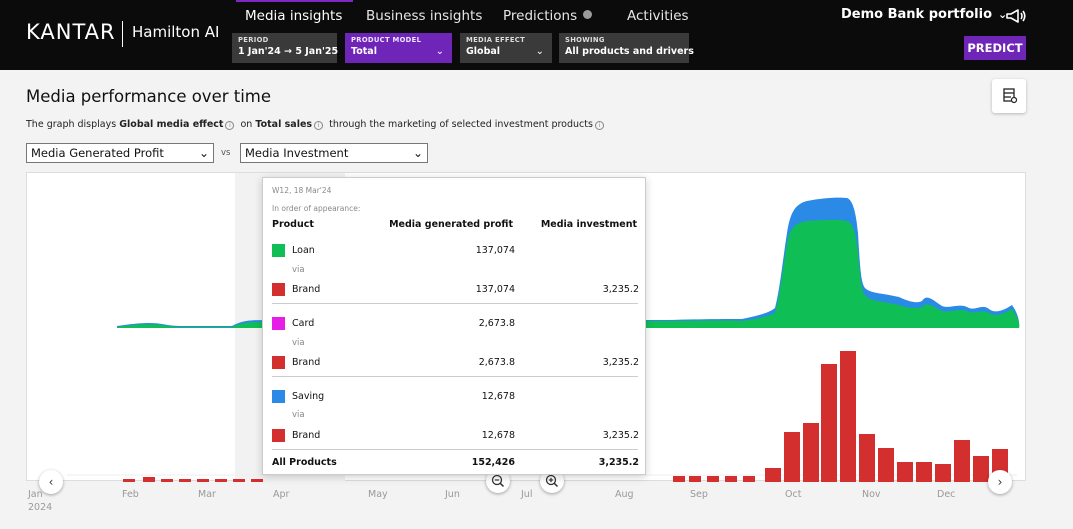 This screenshot has width=1073, height=529. Describe the element at coordinates (176, 32) in the screenshot. I see `product-name: Hamilton AI` at that location.